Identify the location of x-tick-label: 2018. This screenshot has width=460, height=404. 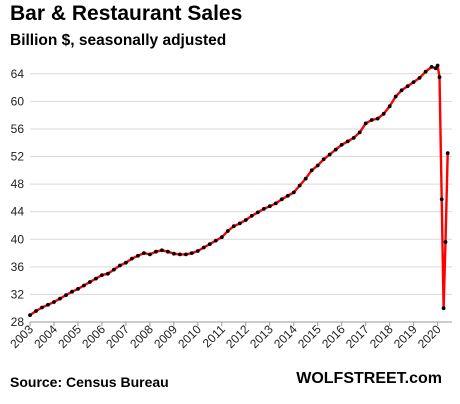
(381, 336).